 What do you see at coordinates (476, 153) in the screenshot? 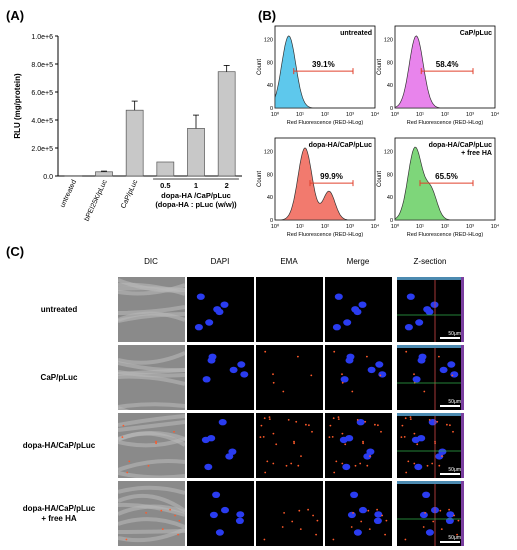
I see `subplot-title: + free HA` at bounding box center [476, 153].